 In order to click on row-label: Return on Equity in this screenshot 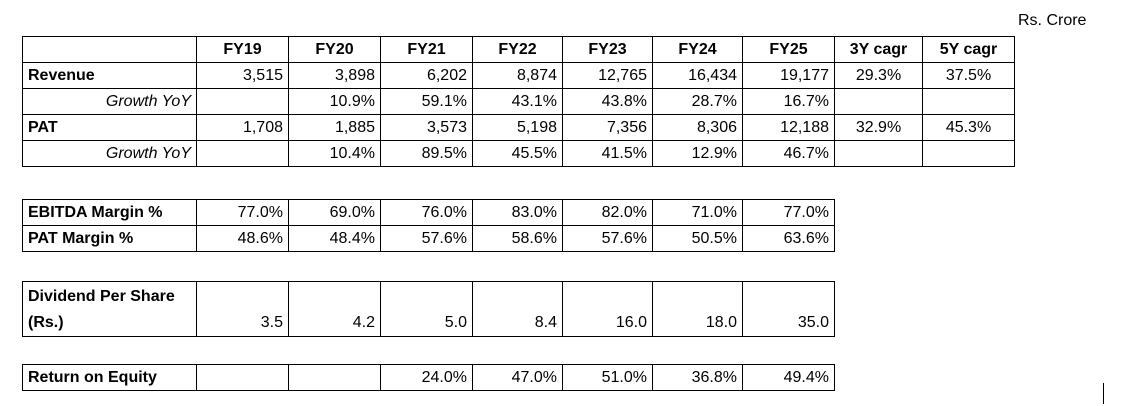, I will do `click(109, 377)`.